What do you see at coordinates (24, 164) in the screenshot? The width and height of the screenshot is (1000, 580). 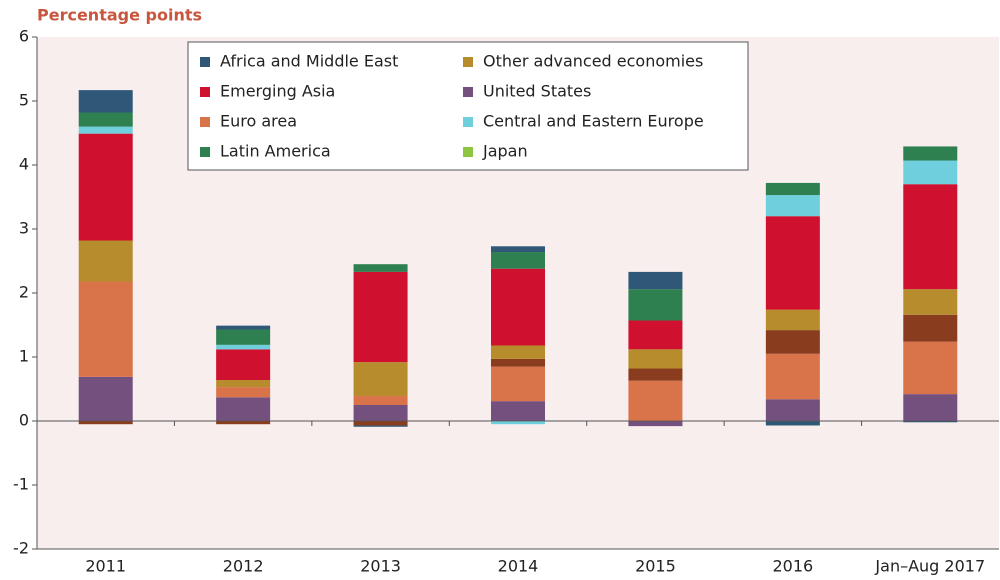 I see `y-tick-label: 4` at bounding box center [24, 164].